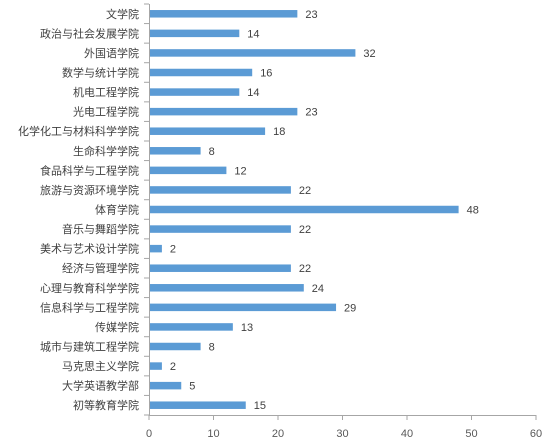  I want to click on data-label: 16, so click(266, 74).